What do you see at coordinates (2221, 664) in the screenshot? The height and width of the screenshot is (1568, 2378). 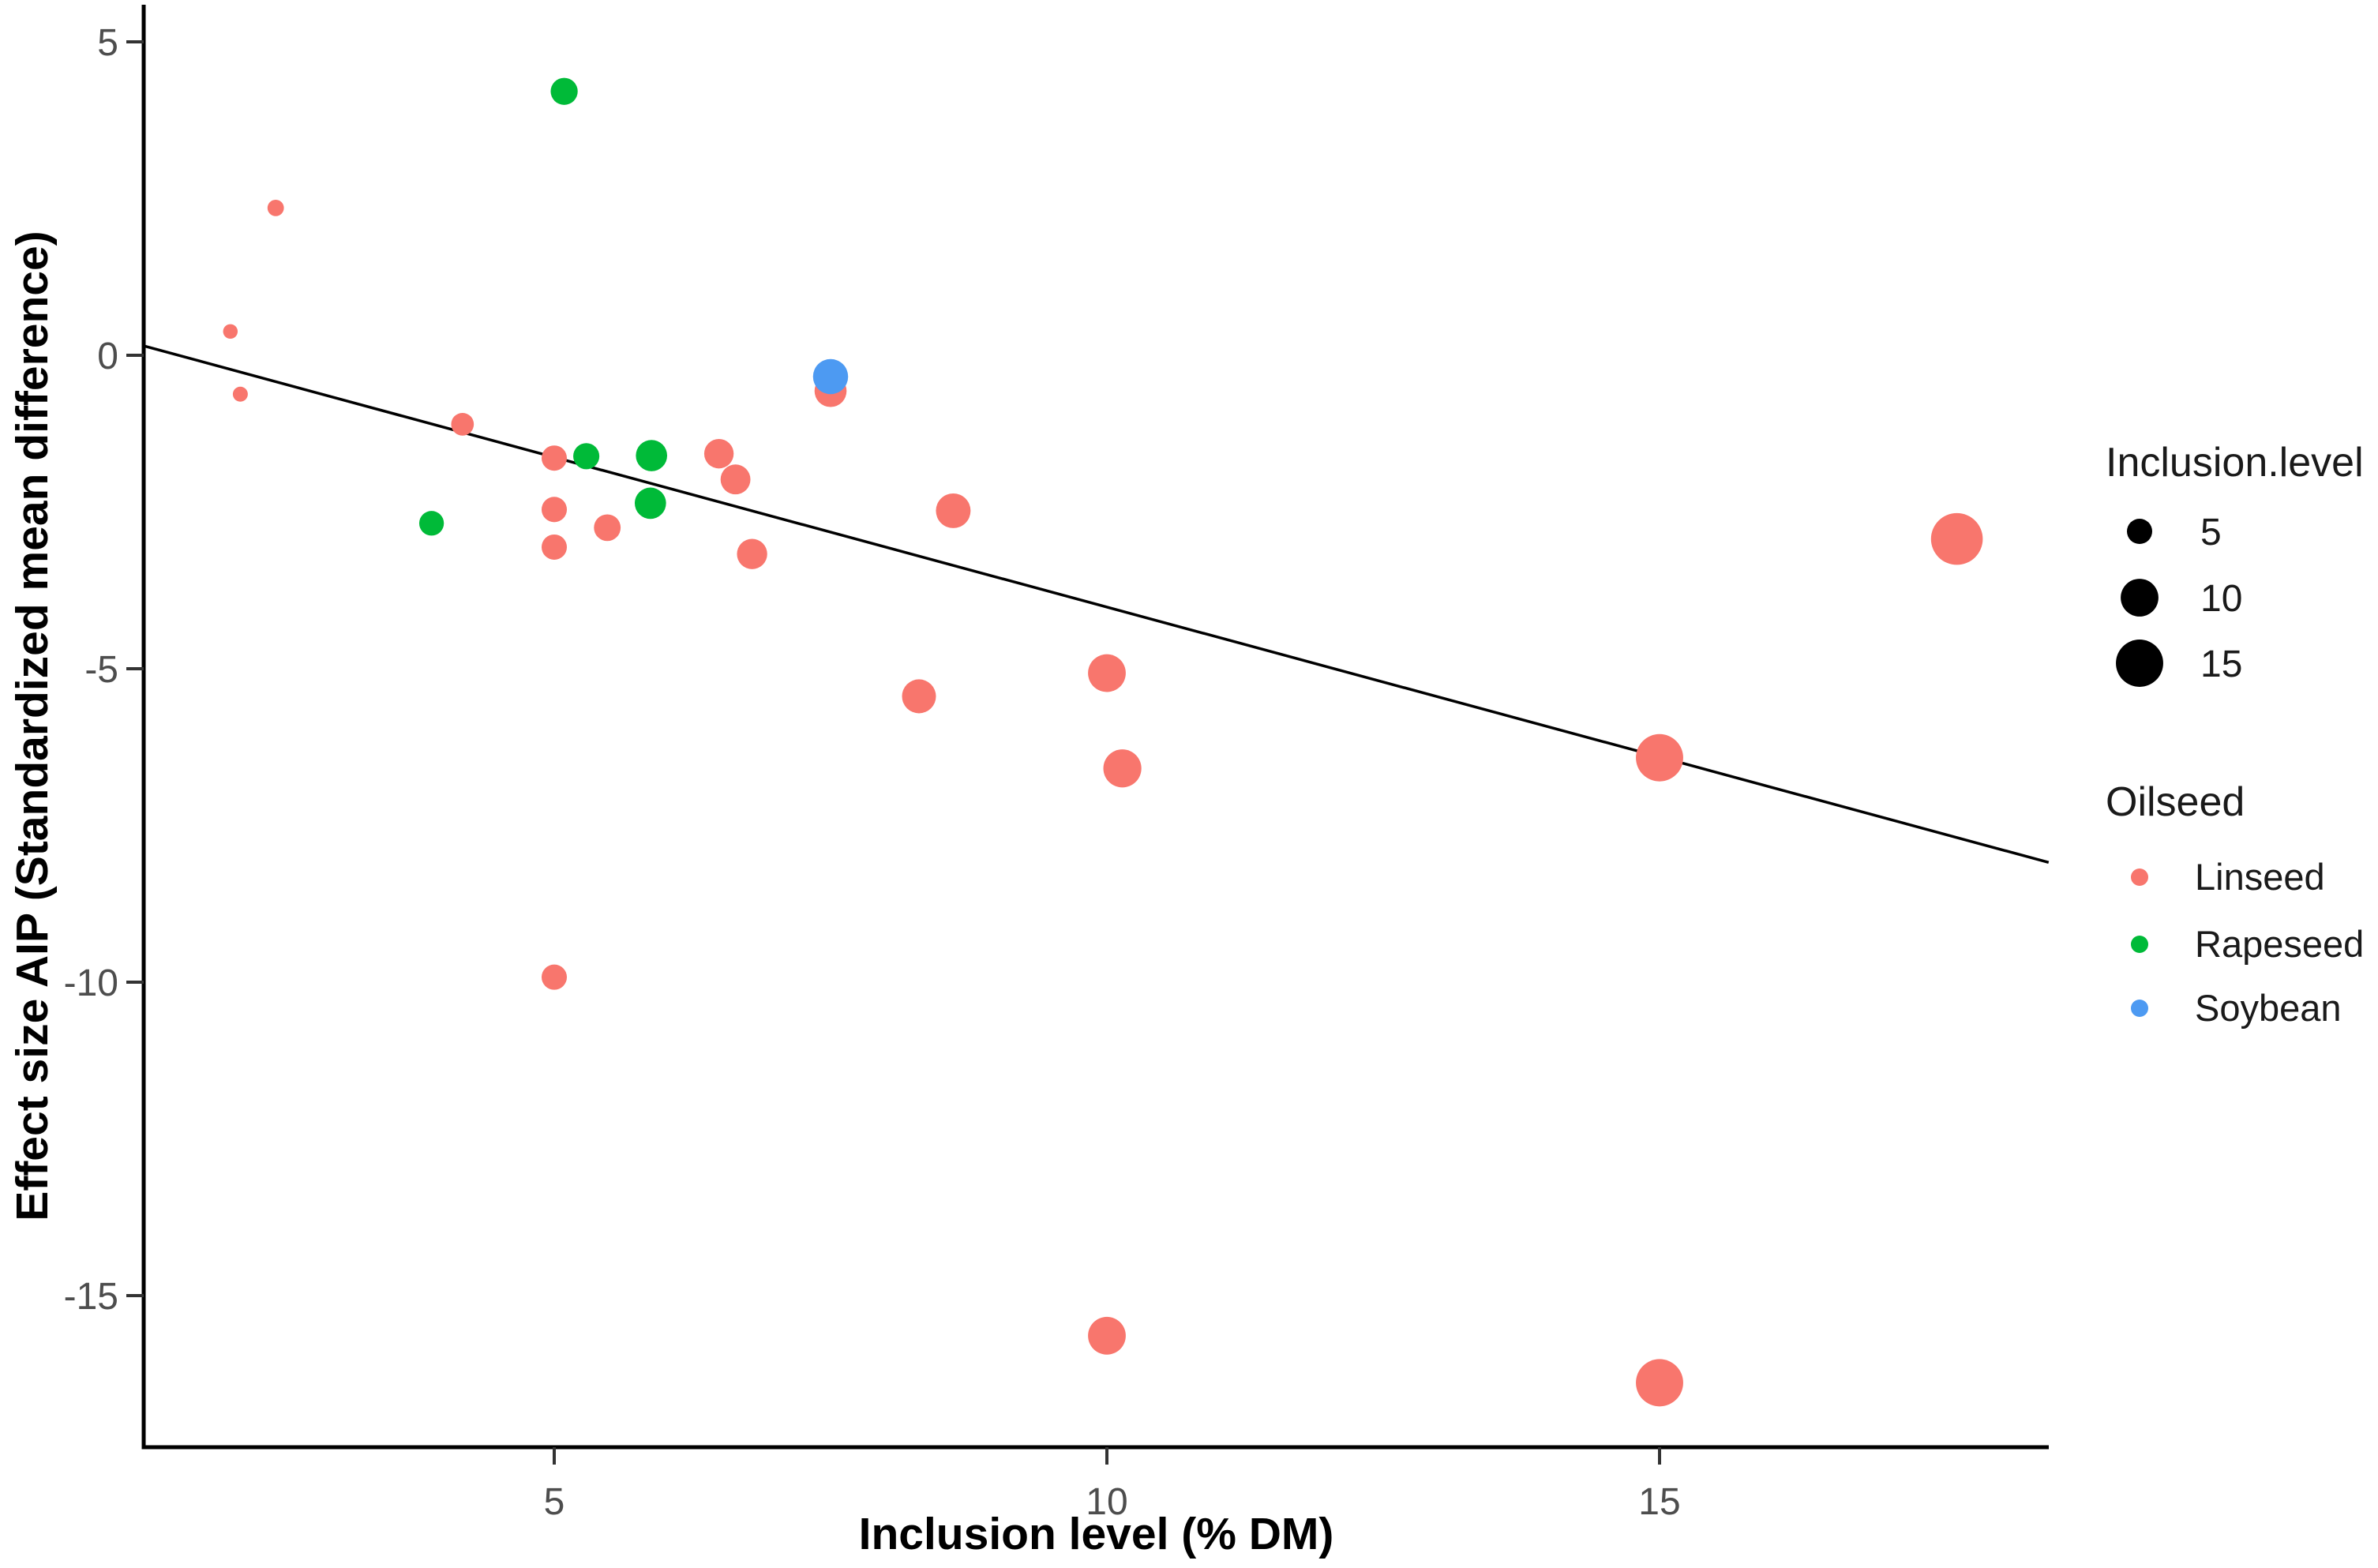 I see `size-legend-label: 15` at bounding box center [2221, 664].